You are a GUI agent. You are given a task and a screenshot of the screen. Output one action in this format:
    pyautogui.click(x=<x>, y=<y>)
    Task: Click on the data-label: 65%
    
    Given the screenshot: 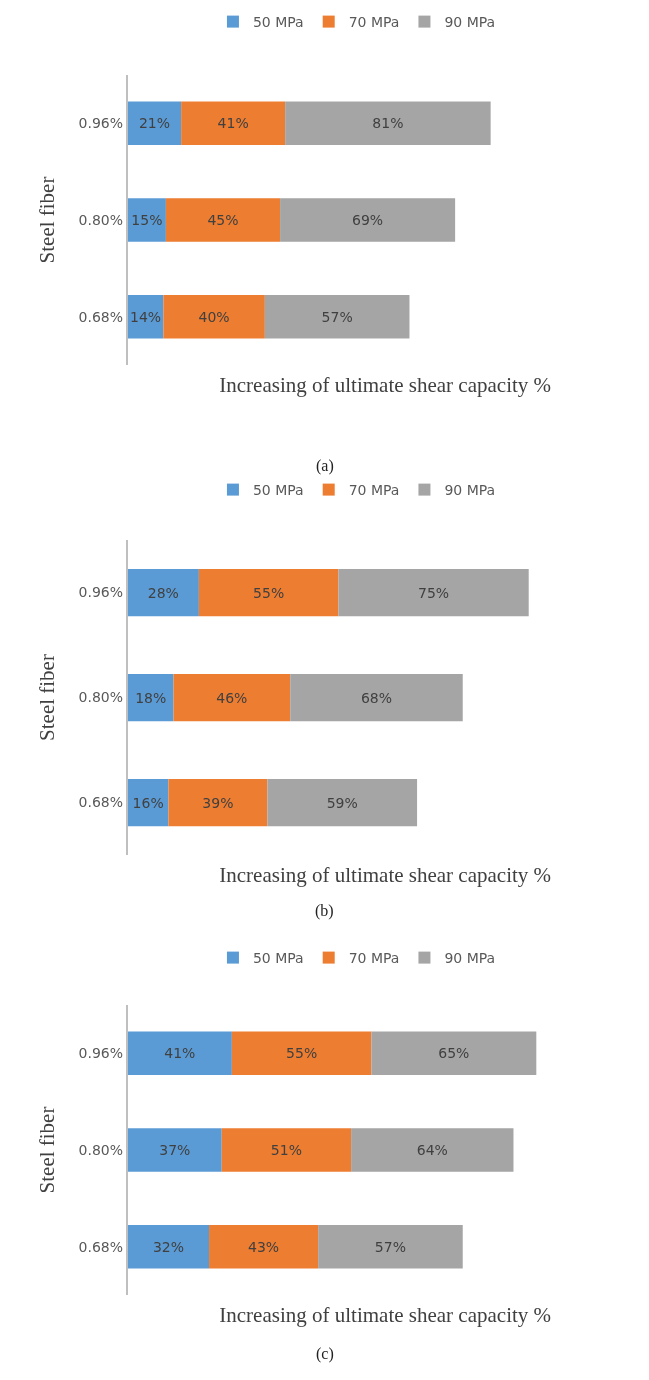 What is the action you would take?
    pyautogui.click(x=454, y=1053)
    